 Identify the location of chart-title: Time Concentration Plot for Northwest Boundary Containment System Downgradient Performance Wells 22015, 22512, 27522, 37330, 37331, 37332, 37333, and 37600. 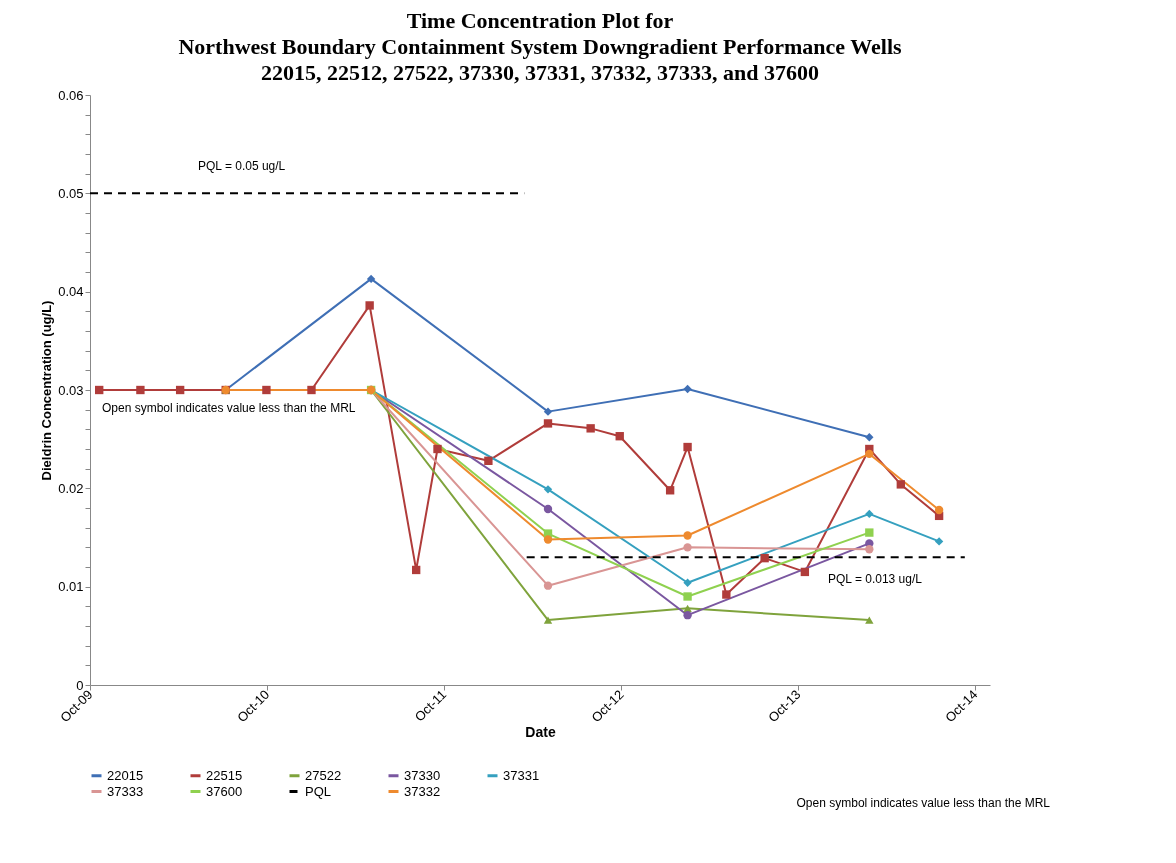
(540, 46).